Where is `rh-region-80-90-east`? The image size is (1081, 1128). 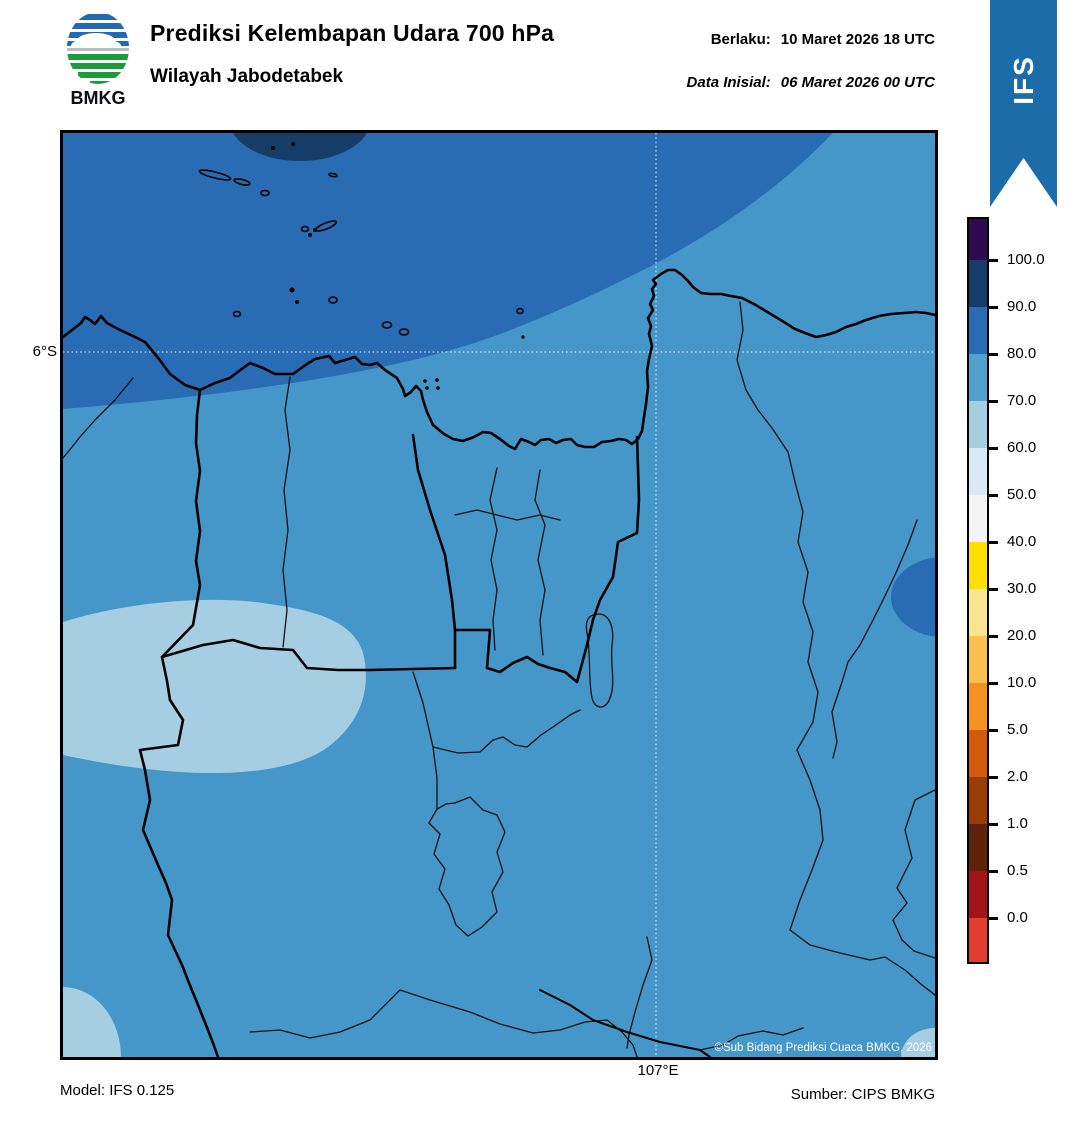
rh-region-80-90-east is located at coordinates (913, 597).